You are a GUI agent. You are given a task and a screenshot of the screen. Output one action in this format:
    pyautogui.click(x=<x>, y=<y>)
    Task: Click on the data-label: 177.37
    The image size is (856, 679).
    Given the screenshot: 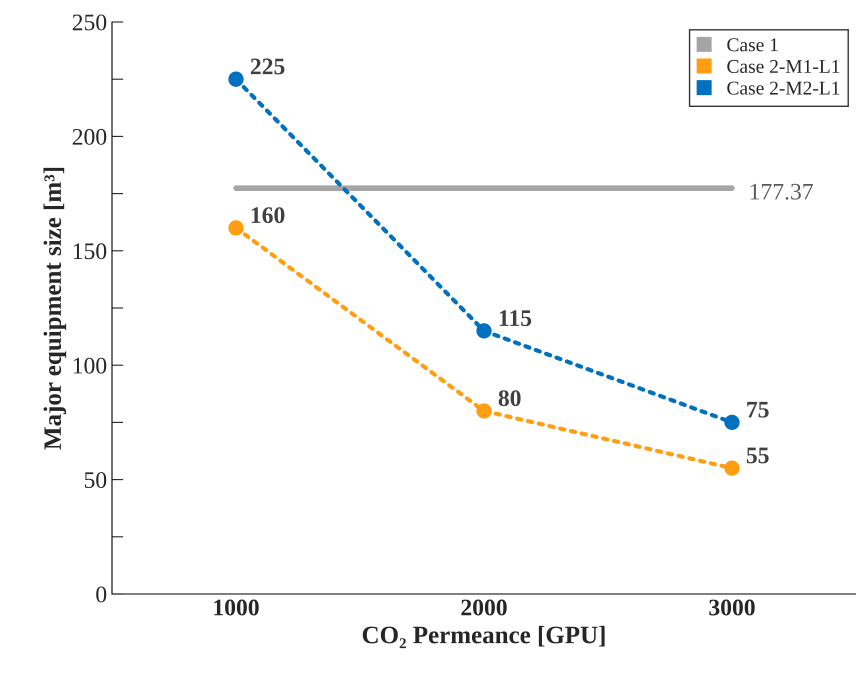 What is the action you would take?
    pyautogui.click(x=781, y=192)
    